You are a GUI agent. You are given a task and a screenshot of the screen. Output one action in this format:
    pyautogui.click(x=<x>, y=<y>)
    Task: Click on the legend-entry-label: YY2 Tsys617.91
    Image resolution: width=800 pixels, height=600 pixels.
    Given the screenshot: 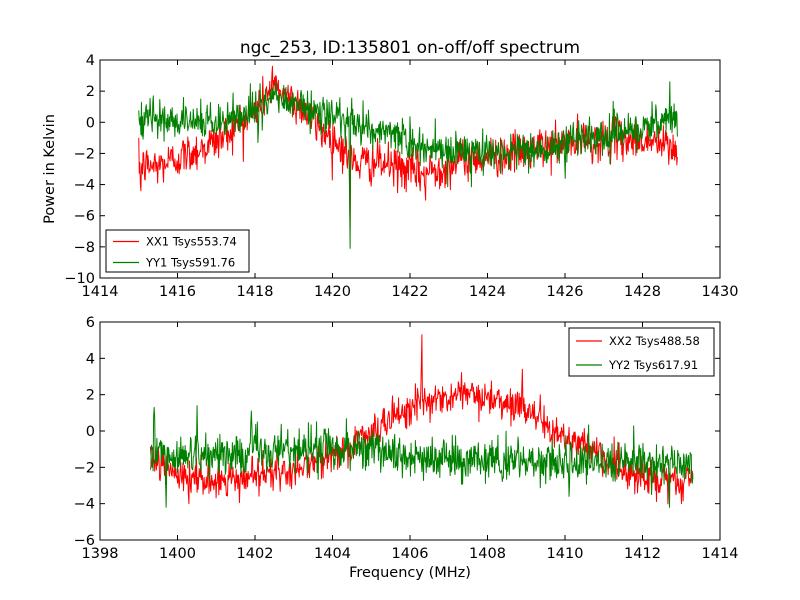 What is the action you would take?
    pyautogui.click(x=653, y=365)
    